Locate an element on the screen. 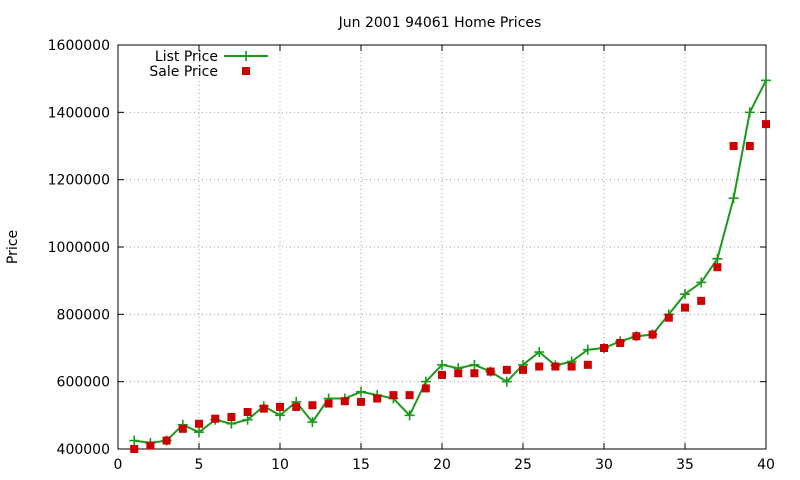 The width and height of the screenshot is (800, 480). y-tick-label: 600000 is located at coordinates (83, 383).